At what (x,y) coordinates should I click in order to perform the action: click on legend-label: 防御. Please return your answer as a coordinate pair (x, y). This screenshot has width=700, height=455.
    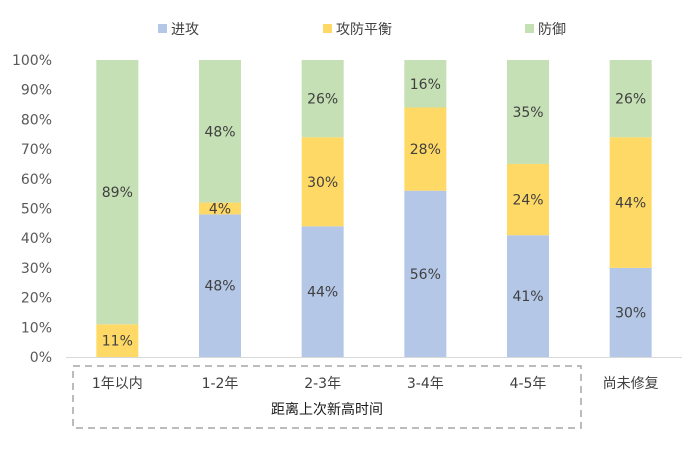
    Looking at the image, I should click on (552, 30).